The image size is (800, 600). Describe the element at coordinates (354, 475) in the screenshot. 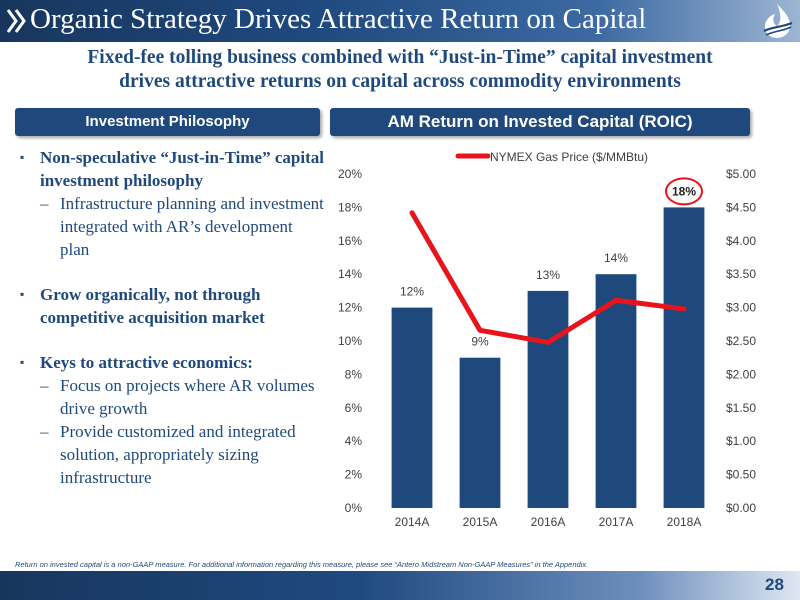

I see `y-tick-label: 2%` at that location.